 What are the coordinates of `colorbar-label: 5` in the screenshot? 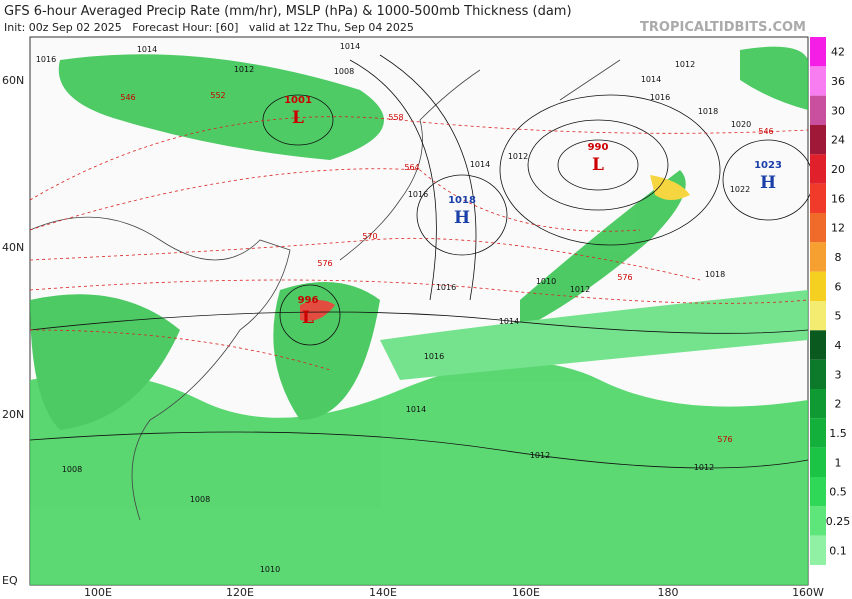 It's located at (838, 316).